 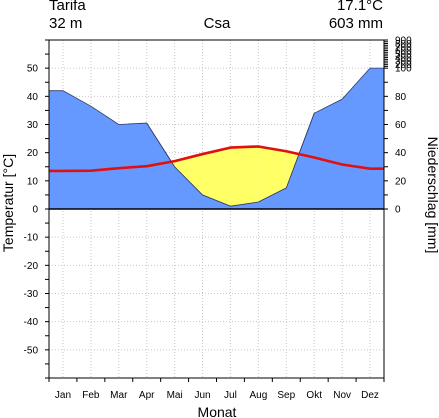 What do you see at coordinates (31, 238) in the screenshot?
I see `y-tick-label-left: -10` at bounding box center [31, 238].